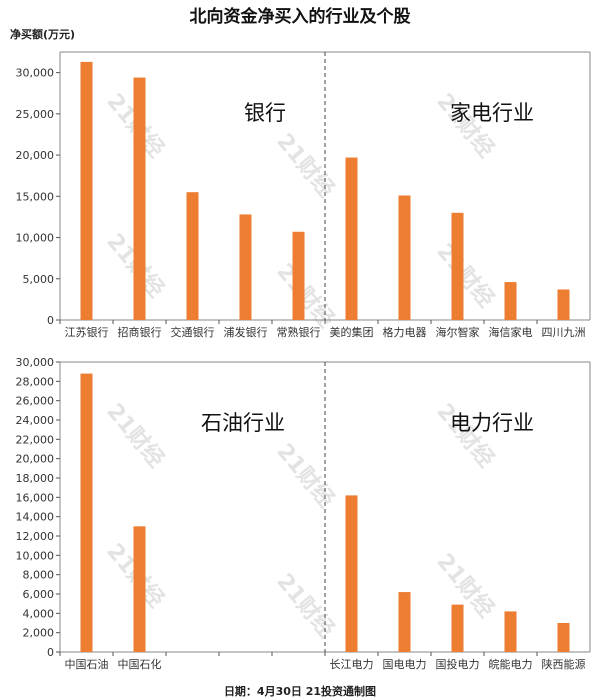 This screenshot has width=600, height=700. I want to click on y-tick-label: 15,000, so click(35, 196).